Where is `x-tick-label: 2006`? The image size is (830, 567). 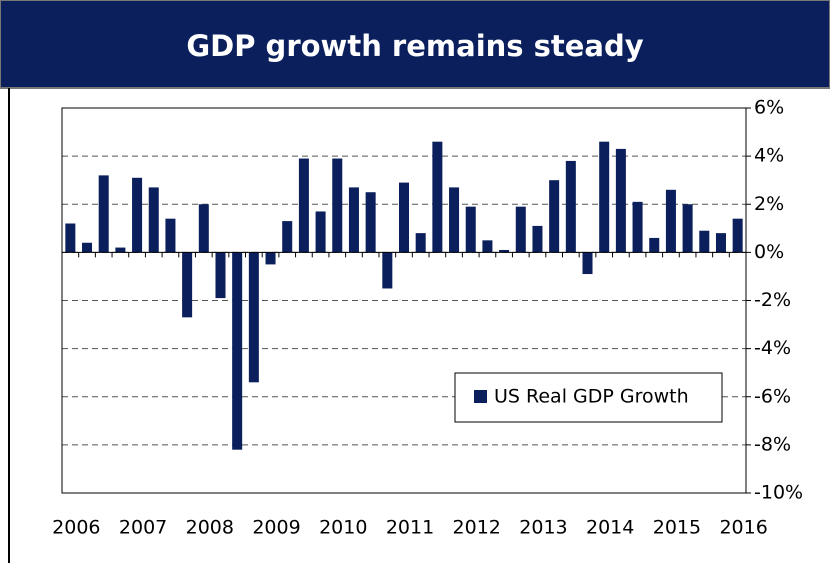
x-tick-label: 2006 is located at coordinates (76, 528).